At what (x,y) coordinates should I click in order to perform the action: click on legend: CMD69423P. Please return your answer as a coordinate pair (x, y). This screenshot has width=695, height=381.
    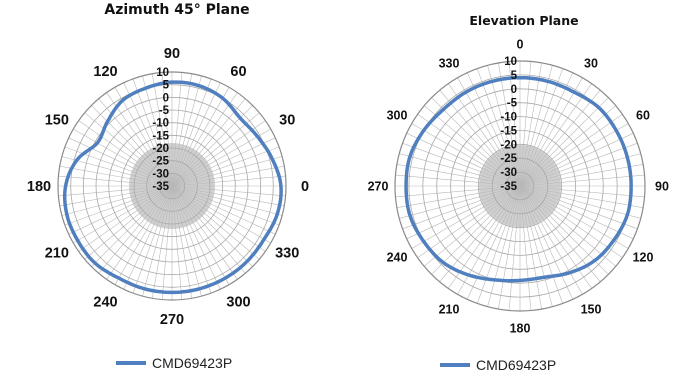
    Looking at the image, I should click on (174, 363).